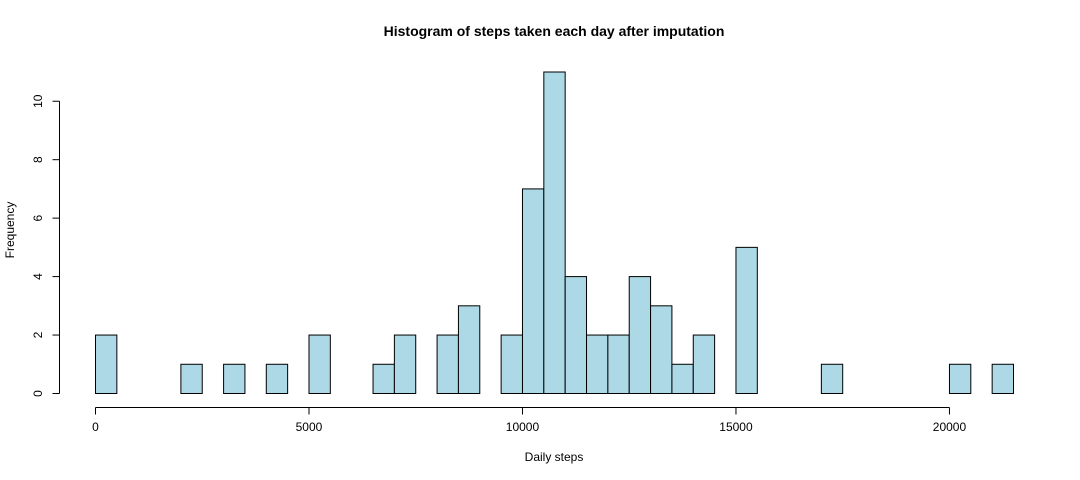 The width and height of the screenshot is (1080, 480). Describe the element at coordinates (45, 245) in the screenshot. I see `y-axis: 0 2 4 6 8 10` at that location.